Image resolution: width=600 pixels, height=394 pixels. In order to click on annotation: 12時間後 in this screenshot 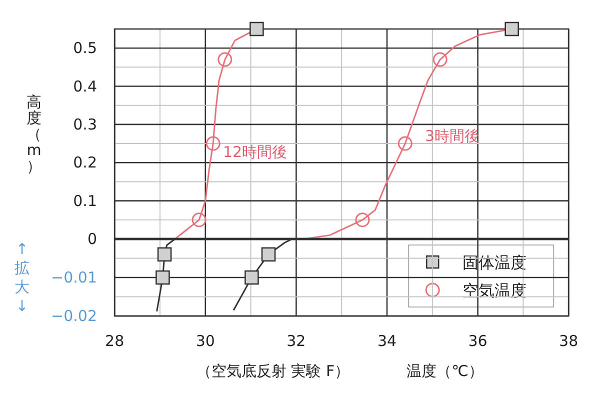, I will do `click(255, 152)`.